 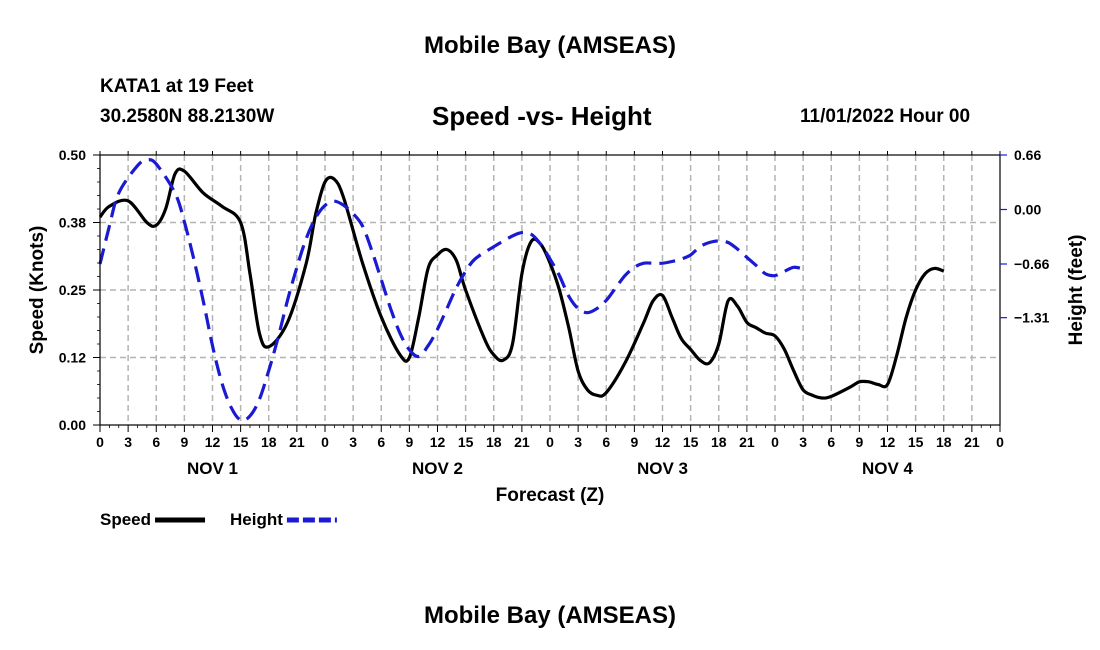 I want to click on legend: Speed Height, so click(x=218, y=519).